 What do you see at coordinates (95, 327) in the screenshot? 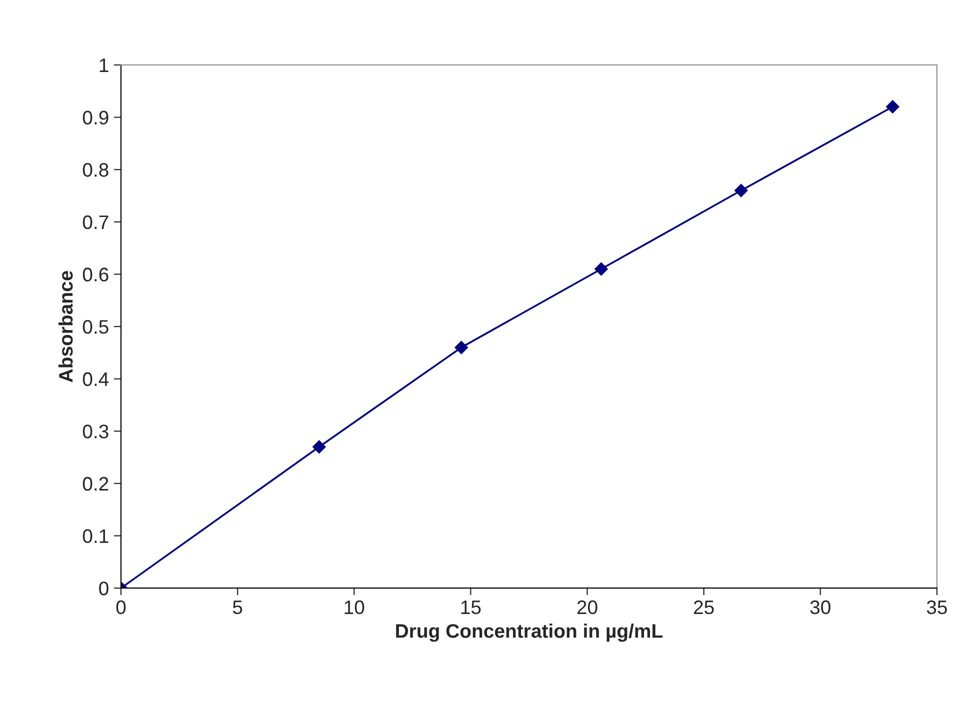
I see `y-tick-label: 0.5` at bounding box center [95, 327].